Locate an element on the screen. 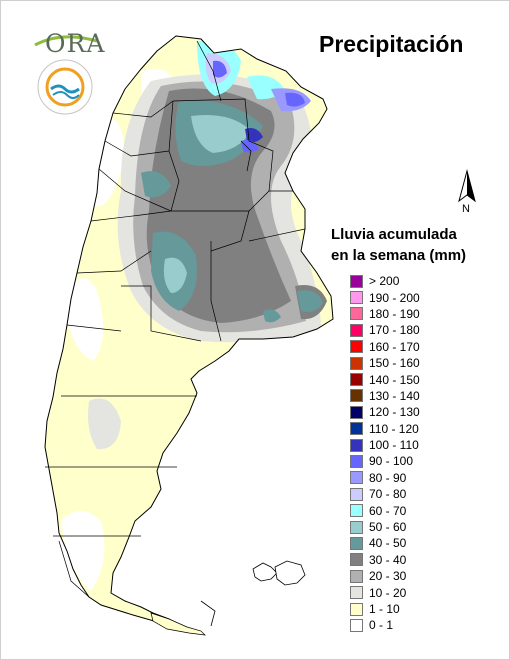 This screenshot has width=510, height=660. legend-item: > 200 is located at coordinates (420, 281).